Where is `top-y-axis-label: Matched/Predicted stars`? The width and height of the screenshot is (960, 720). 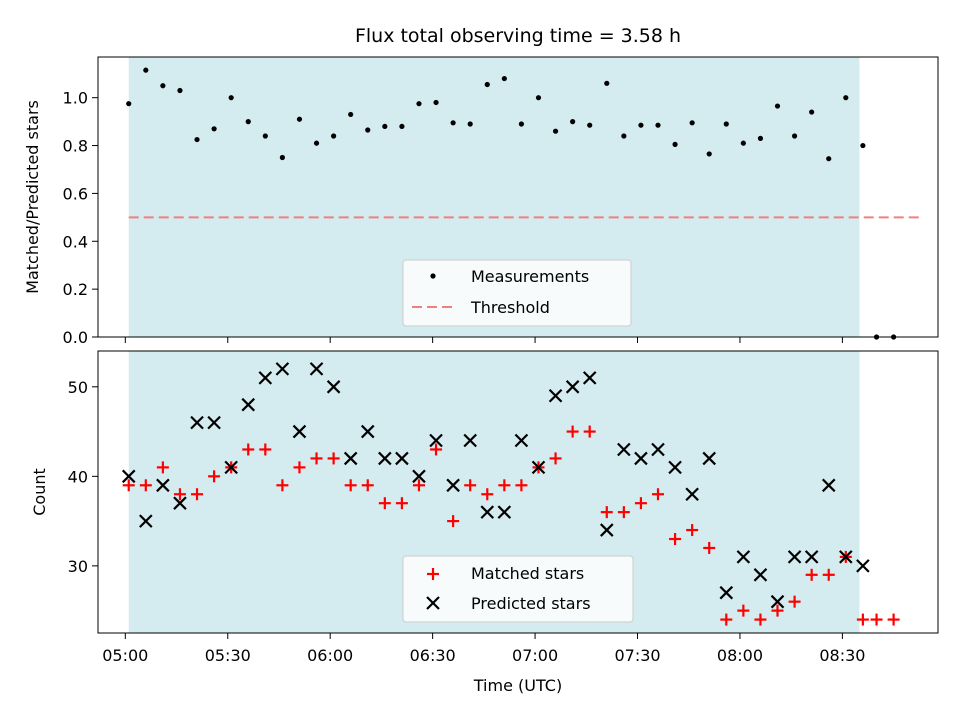
top-y-axis-label: Matched/Predicted stars is located at coordinates (32, 197).